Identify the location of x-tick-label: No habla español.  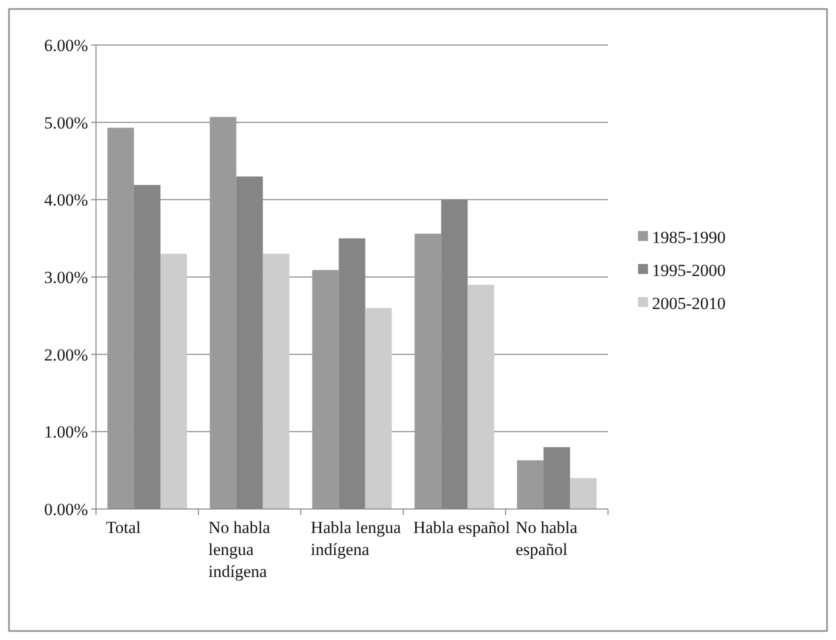
(547, 538).